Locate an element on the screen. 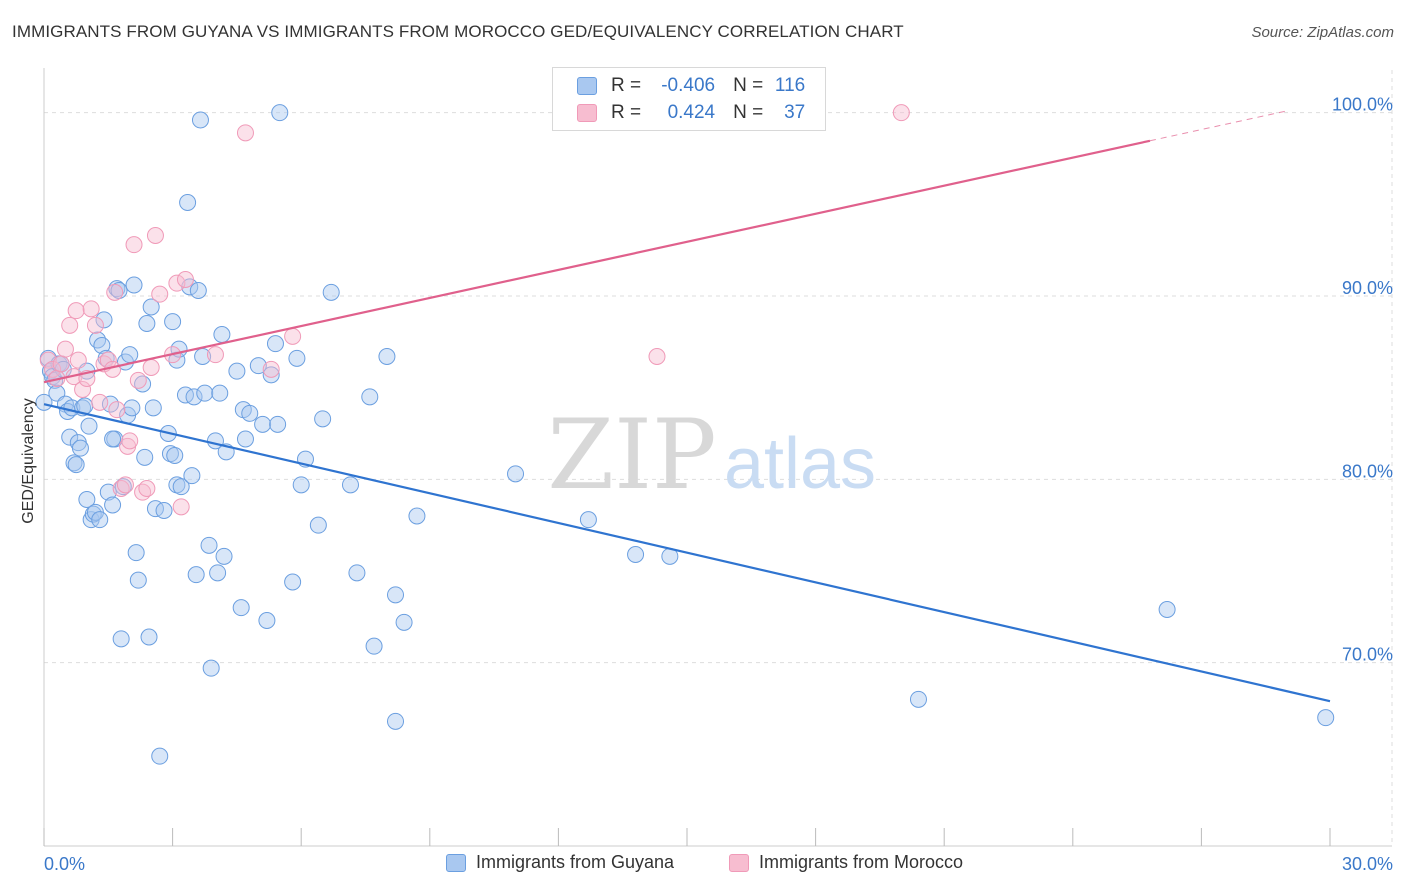  x-tick-label-min: 0.0% is located at coordinates (64, 864).